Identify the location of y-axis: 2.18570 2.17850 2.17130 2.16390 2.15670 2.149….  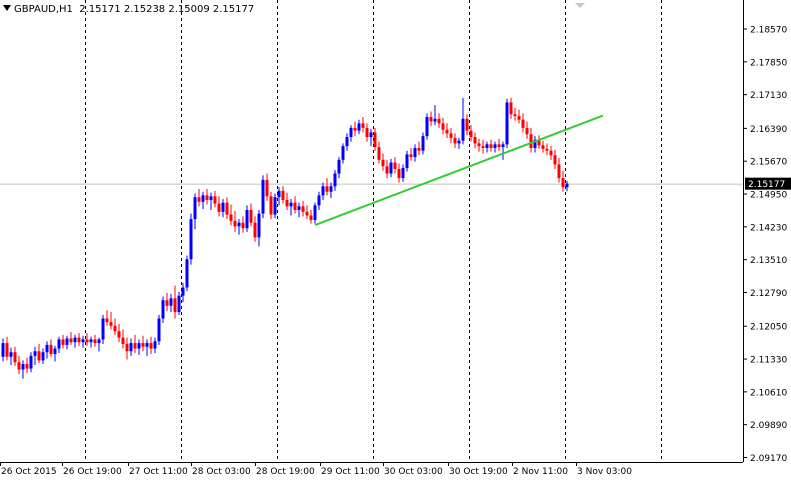
(765, 245).